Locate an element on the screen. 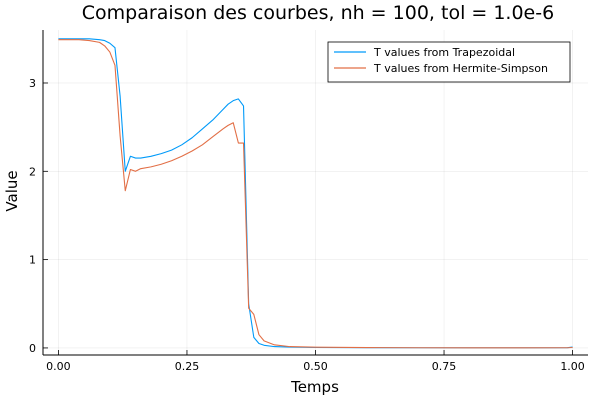 This screenshot has width=600, height=400. y-tick-label: 0 is located at coordinates (32, 348).